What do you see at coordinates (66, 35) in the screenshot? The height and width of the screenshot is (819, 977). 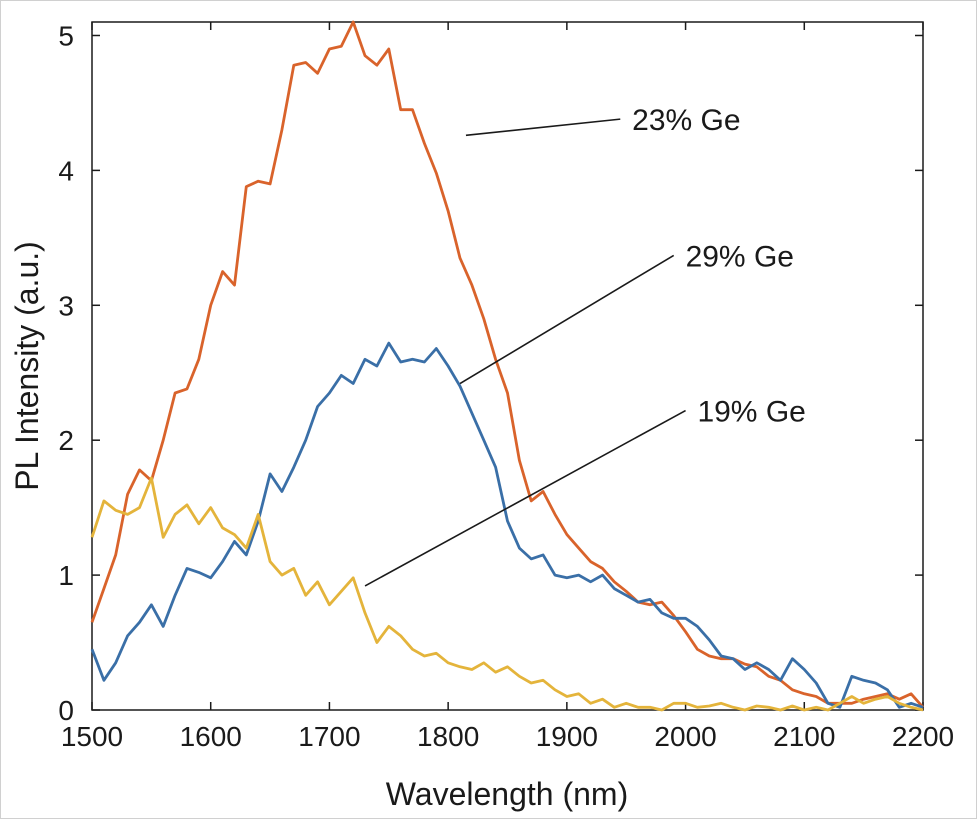 I see `y-tick-label: 5` at bounding box center [66, 35].